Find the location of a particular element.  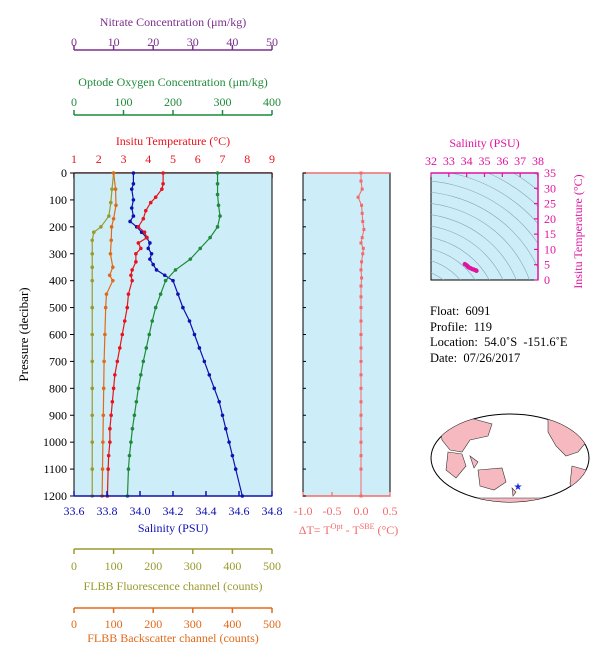

oxygen-tick-label: 200 is located at coordinates (173, 102).